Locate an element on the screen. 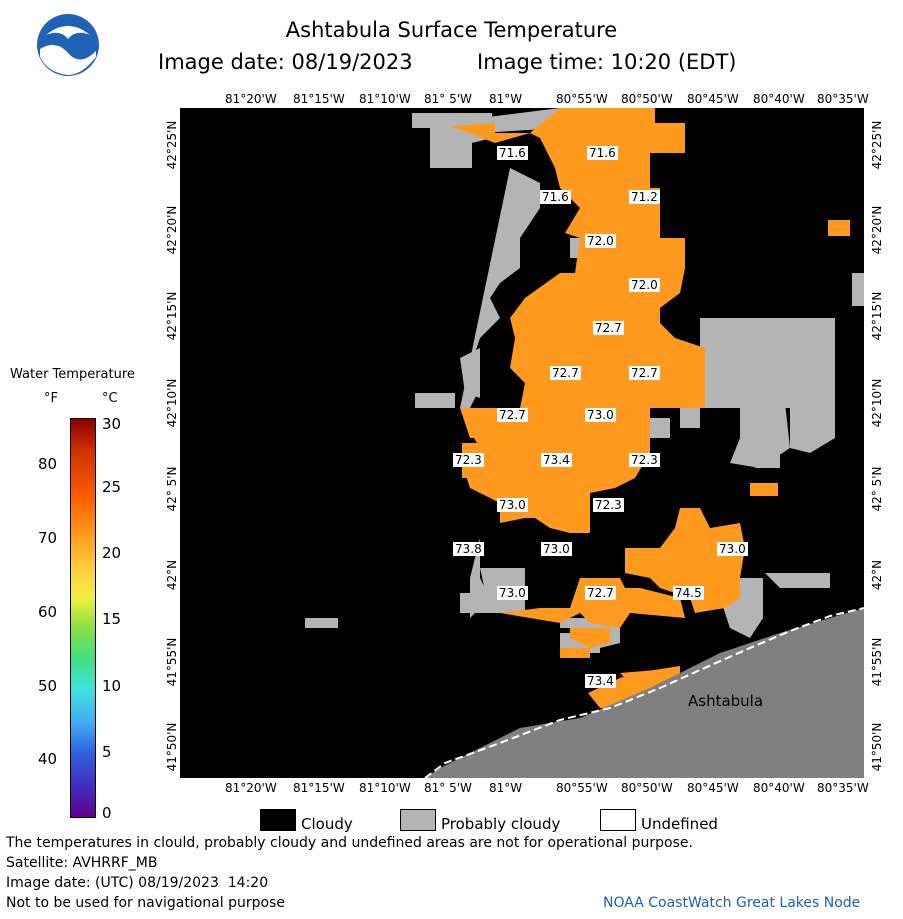 This screenshot has height=919, width=903. colorbar-c-tick: 5 is located at coordinates (107, 752).